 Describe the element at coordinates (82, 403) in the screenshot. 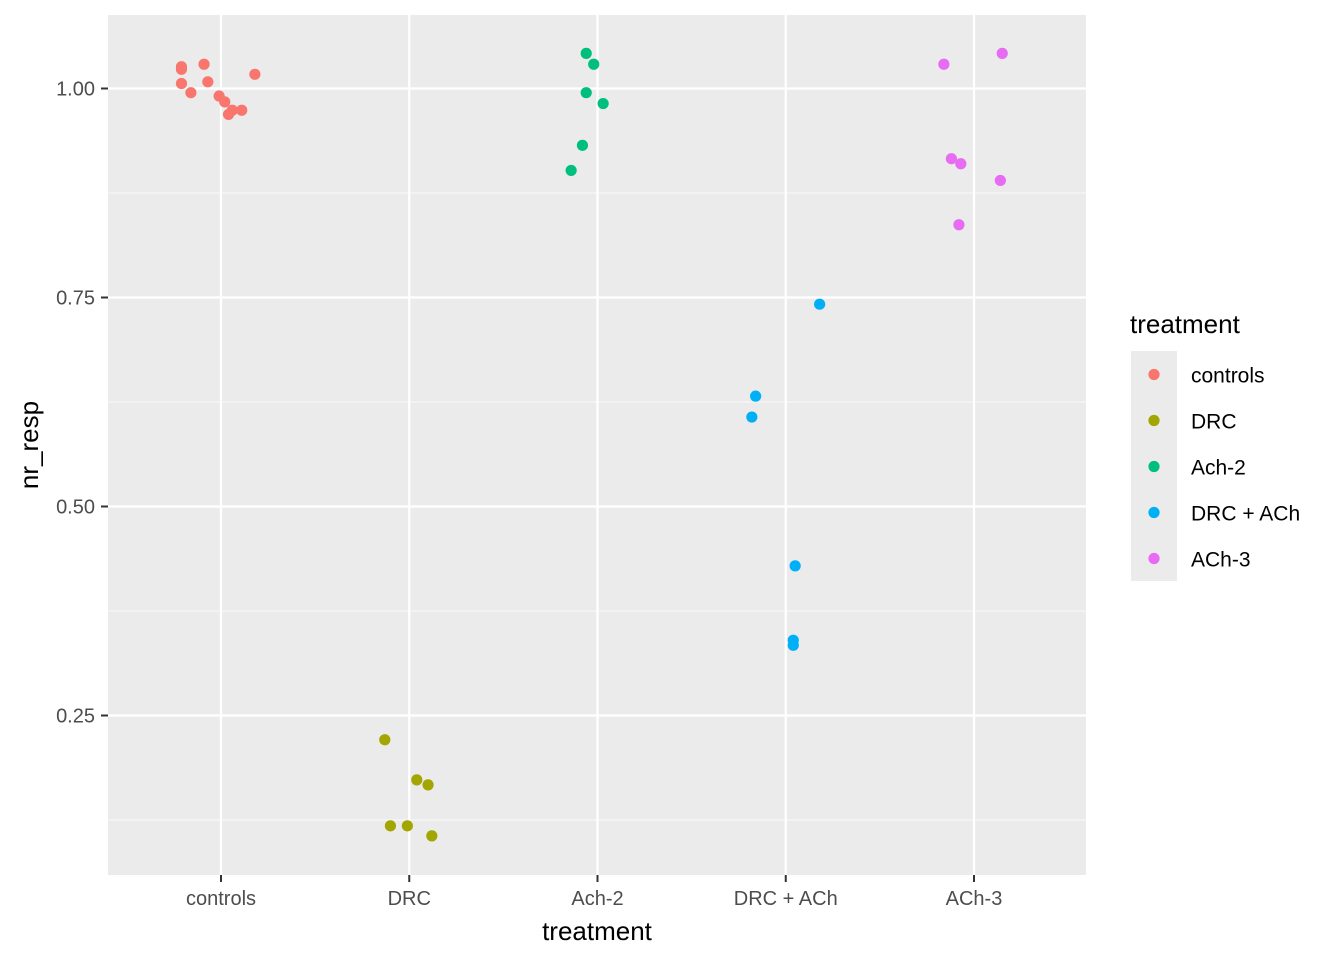

I see `y-axis: 0.25 0.50 0.75 1.00` at that location.